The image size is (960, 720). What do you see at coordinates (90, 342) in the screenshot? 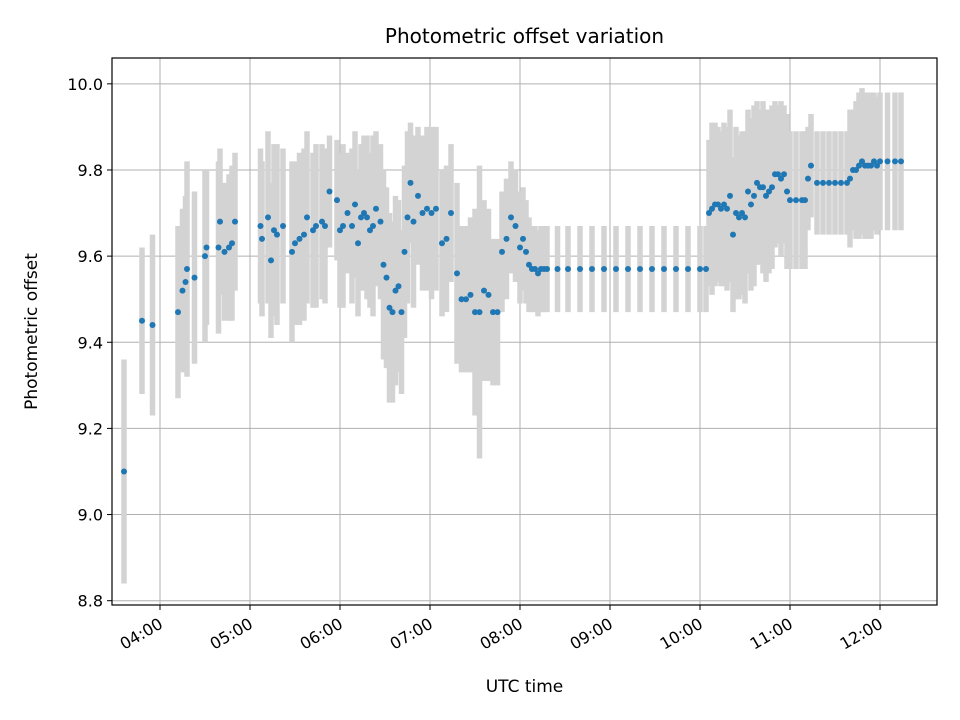
I see `y-tick-label: 9.4` at bounding box center [90, 342].